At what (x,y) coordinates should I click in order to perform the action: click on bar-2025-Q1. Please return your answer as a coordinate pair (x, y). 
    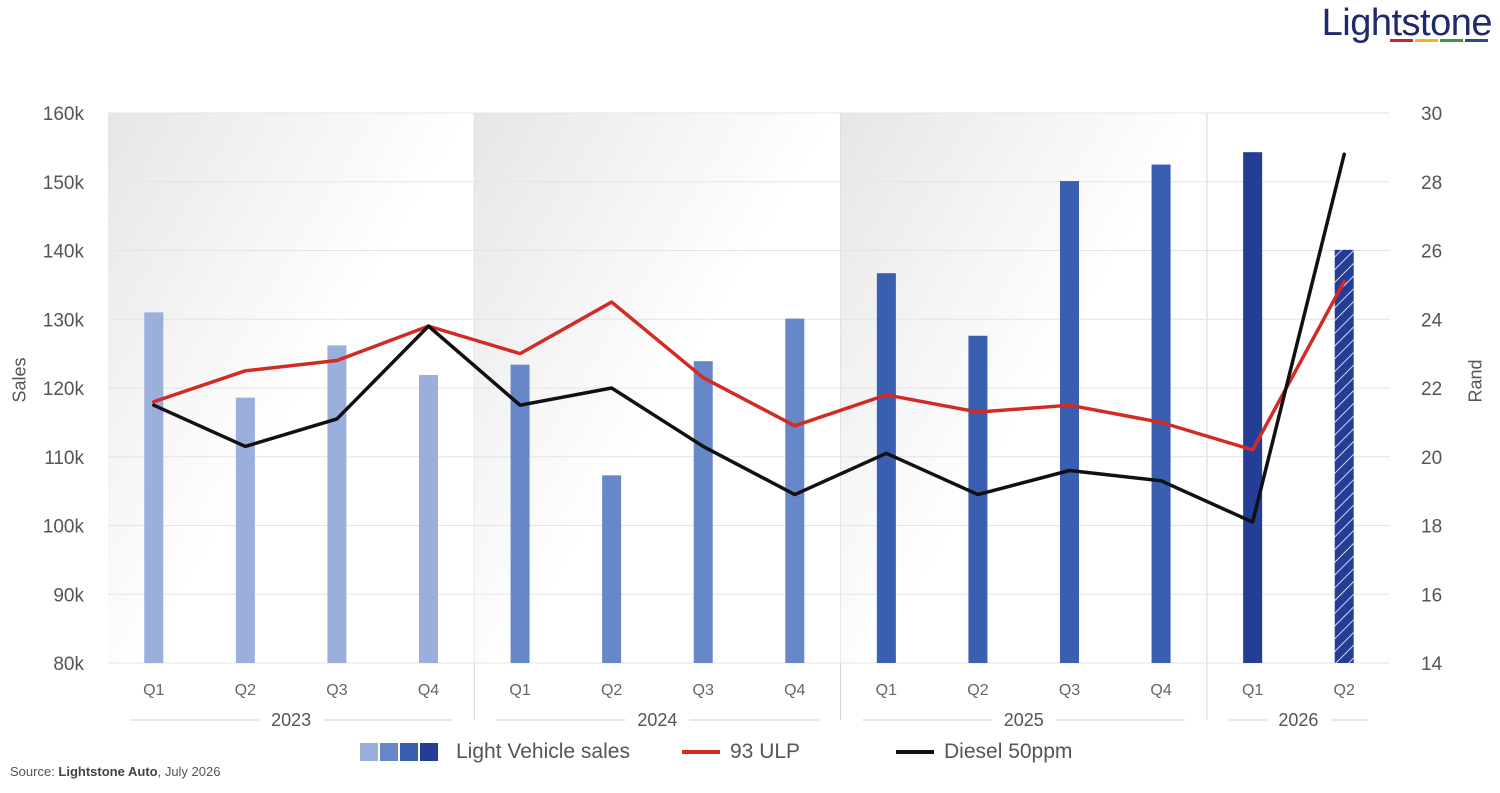
    Looking at the image, I should click on (886, 468).